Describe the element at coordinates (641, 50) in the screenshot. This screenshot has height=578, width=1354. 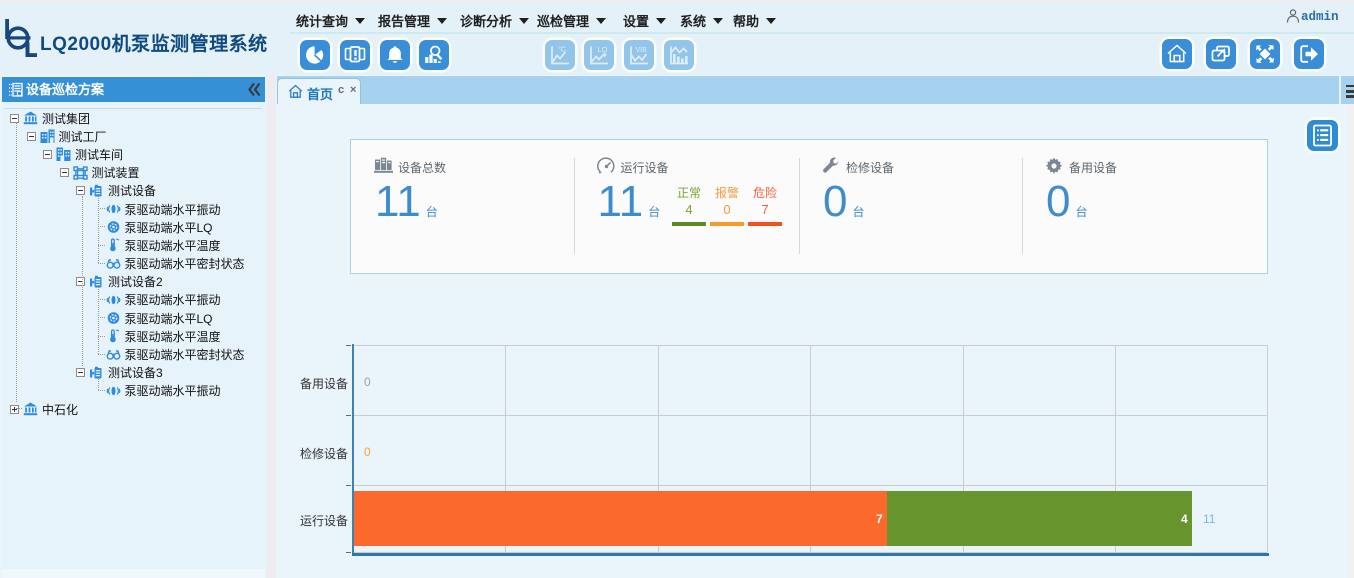
I see `svg-text: VIB` at that location.